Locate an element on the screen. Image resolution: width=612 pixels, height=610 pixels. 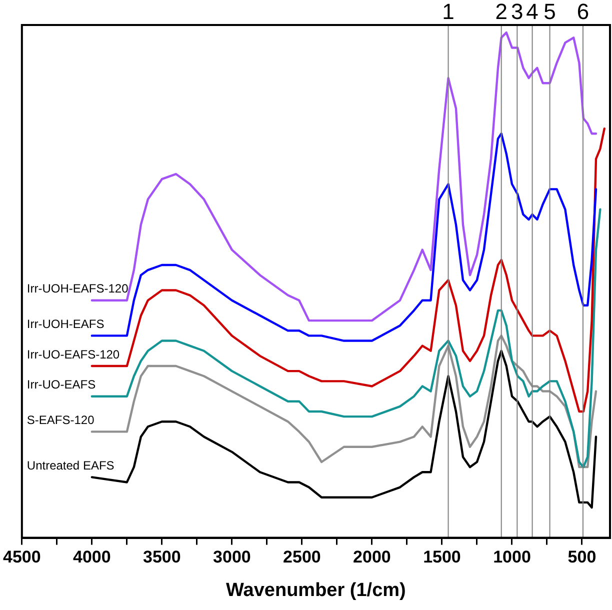
x-tick-label: 500 is located at coordinates (582, 557).